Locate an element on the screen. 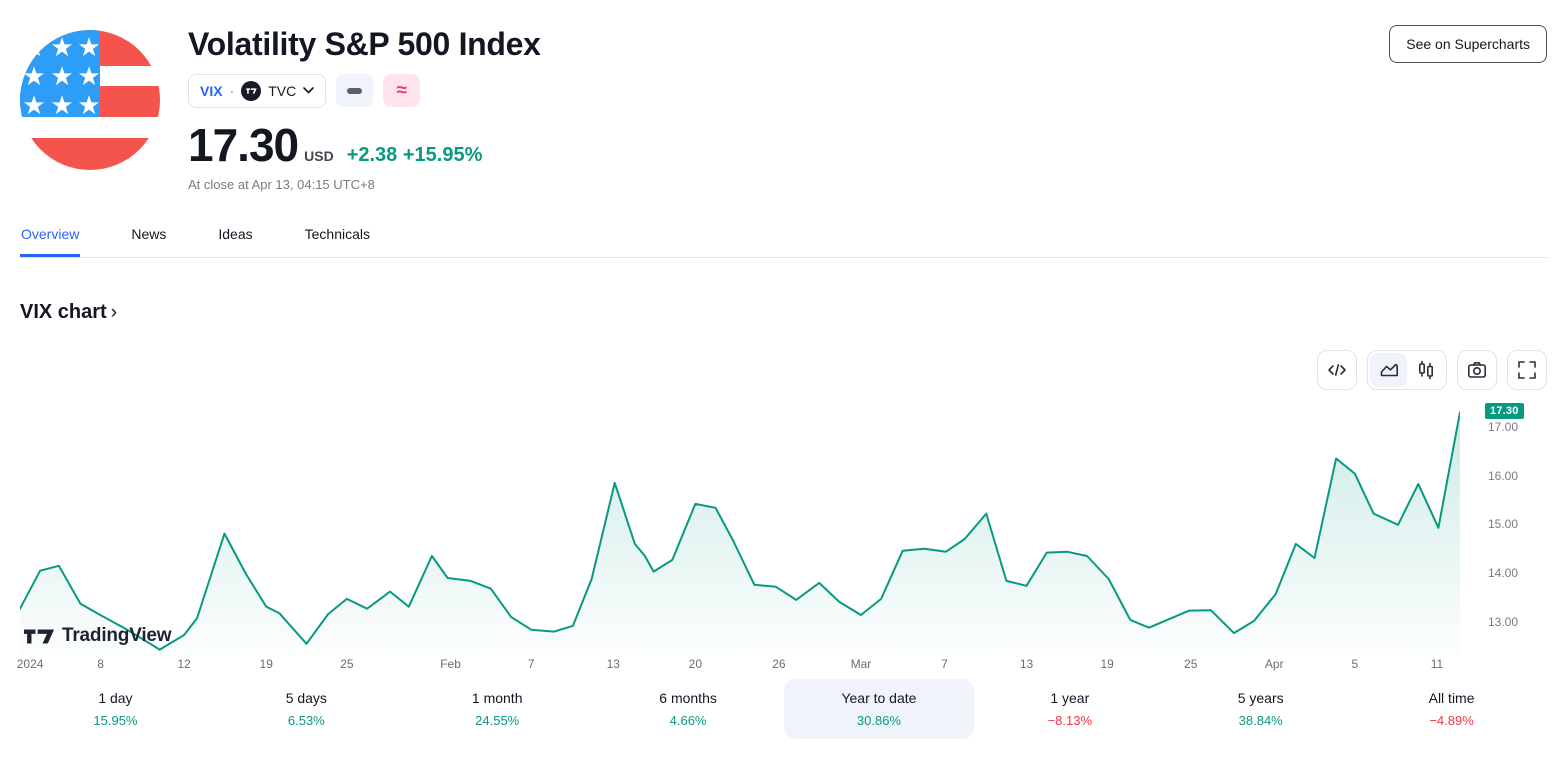 This screenshot has width=1567, height=777. market-status-line: At close at Apr 13, 04:15 UTC+8 is located at coordinates (281, 184).